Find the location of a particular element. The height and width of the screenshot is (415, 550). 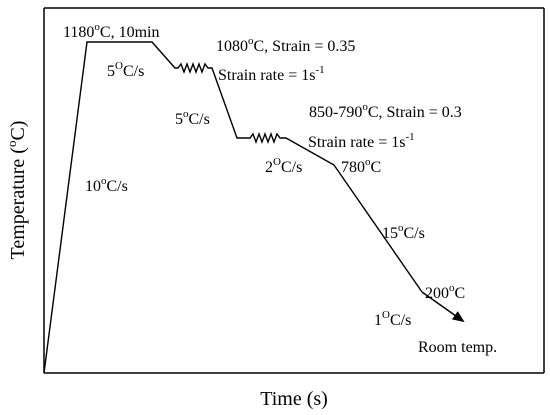

strain-rate-label-2: Strain rate = 1s-1 is located at coordinates (361, 141).